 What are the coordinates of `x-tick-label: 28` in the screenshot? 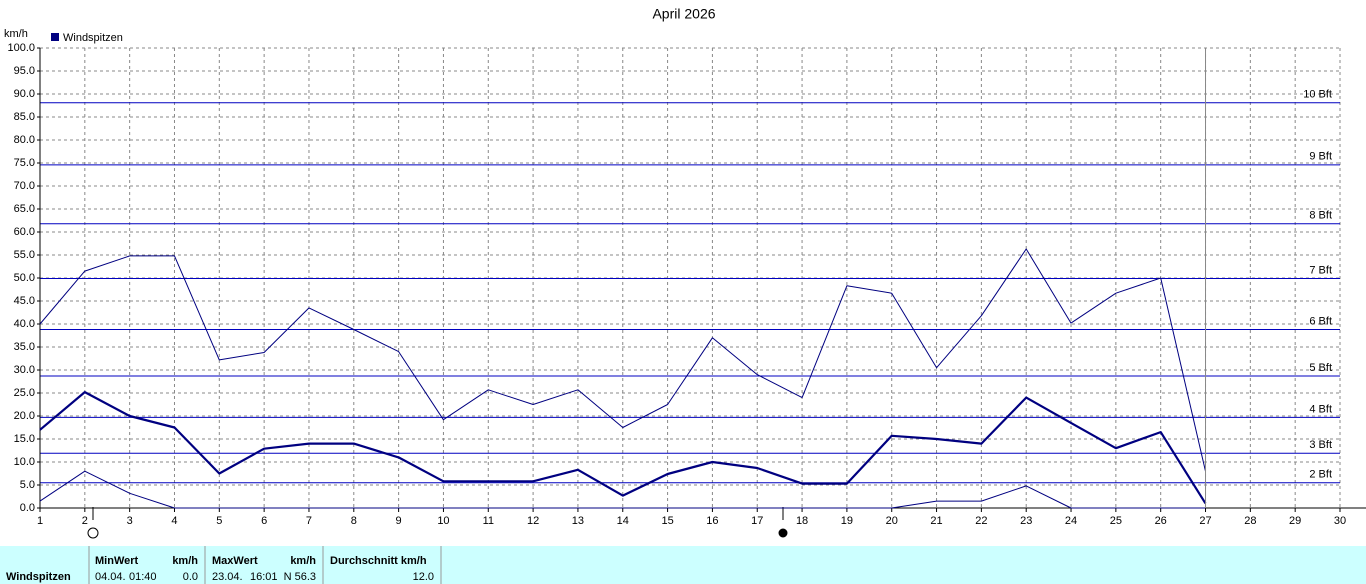 It's located at (1250, 521).